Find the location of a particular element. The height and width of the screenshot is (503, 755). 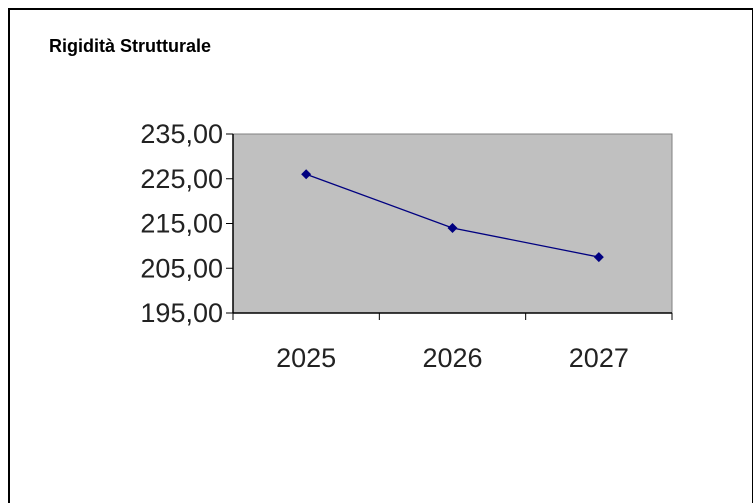

x-tick-label: 2026 is located at coordinates (452, 358).